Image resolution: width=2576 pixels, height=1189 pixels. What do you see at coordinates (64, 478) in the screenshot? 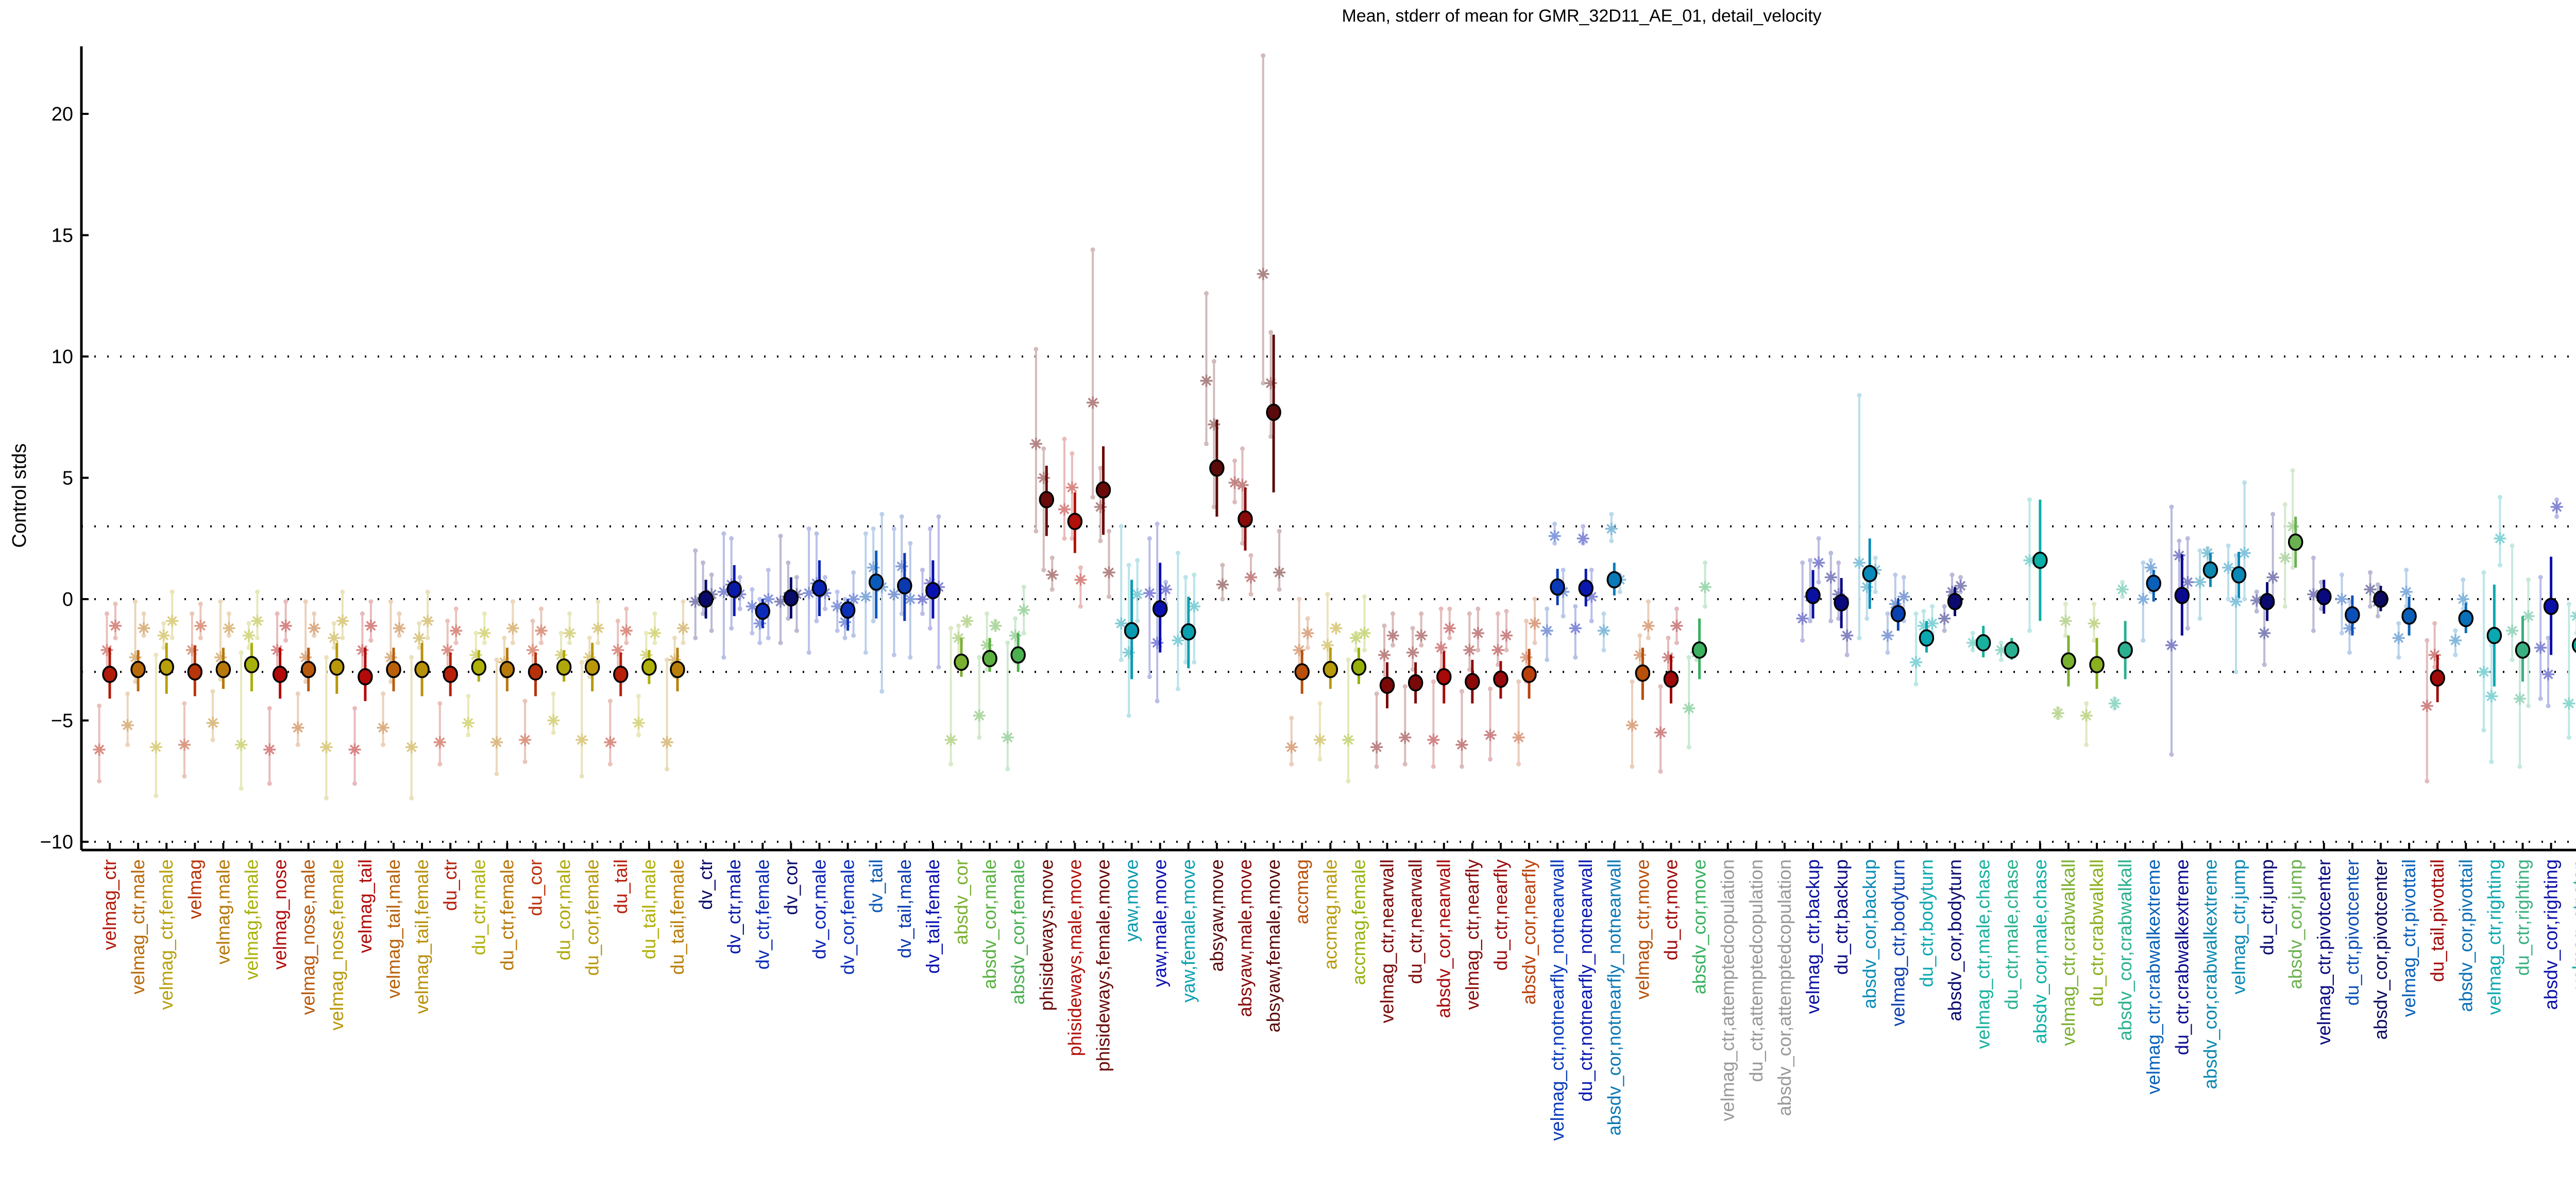
I see `y-axis-ticks: −10 −5 0 5 10 15 20` at bounding box center [64, 478].